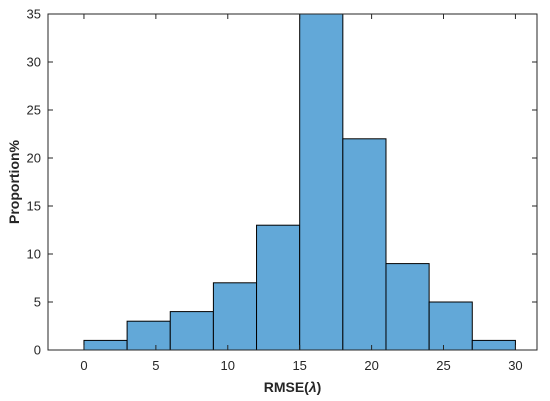 This screenshot has height=401, width=550. What do you see at coordinates (228, 365) in the screenshot?
I see `x-tick-label: 10` at bounding box center [228, 365].